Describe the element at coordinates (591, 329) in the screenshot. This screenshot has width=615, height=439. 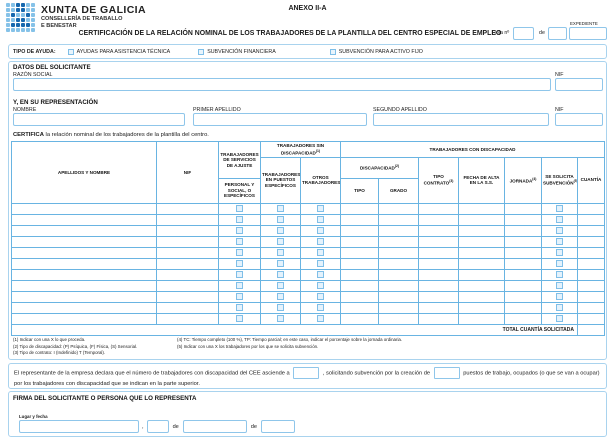
I see `total-amount-cell` at that location.